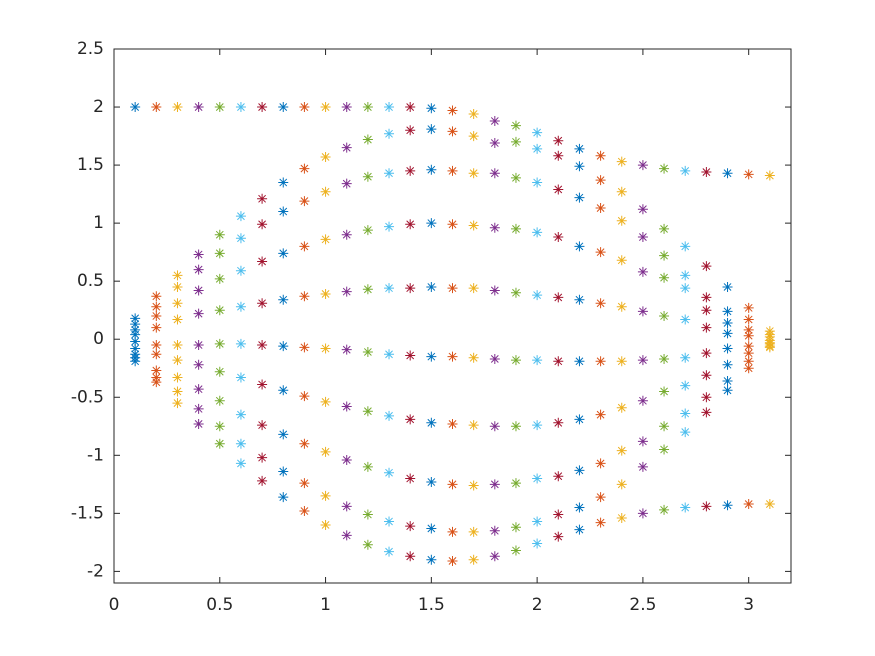 This screenshot has height=656, width=875. What do you see at coordinates (90, 281) in the screenshot?
I see `y-tick-label: 0.5` at bounding box center [90, 281].